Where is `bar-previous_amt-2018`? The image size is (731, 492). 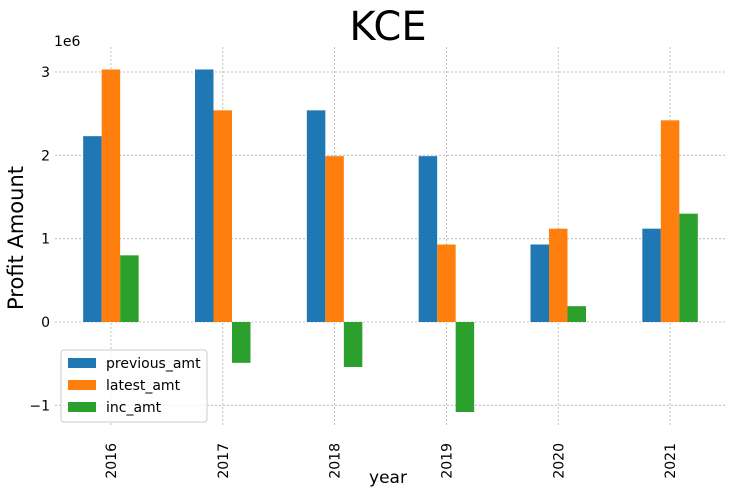
bar-previous_amt-2018 is located at coordinates (316, 216).